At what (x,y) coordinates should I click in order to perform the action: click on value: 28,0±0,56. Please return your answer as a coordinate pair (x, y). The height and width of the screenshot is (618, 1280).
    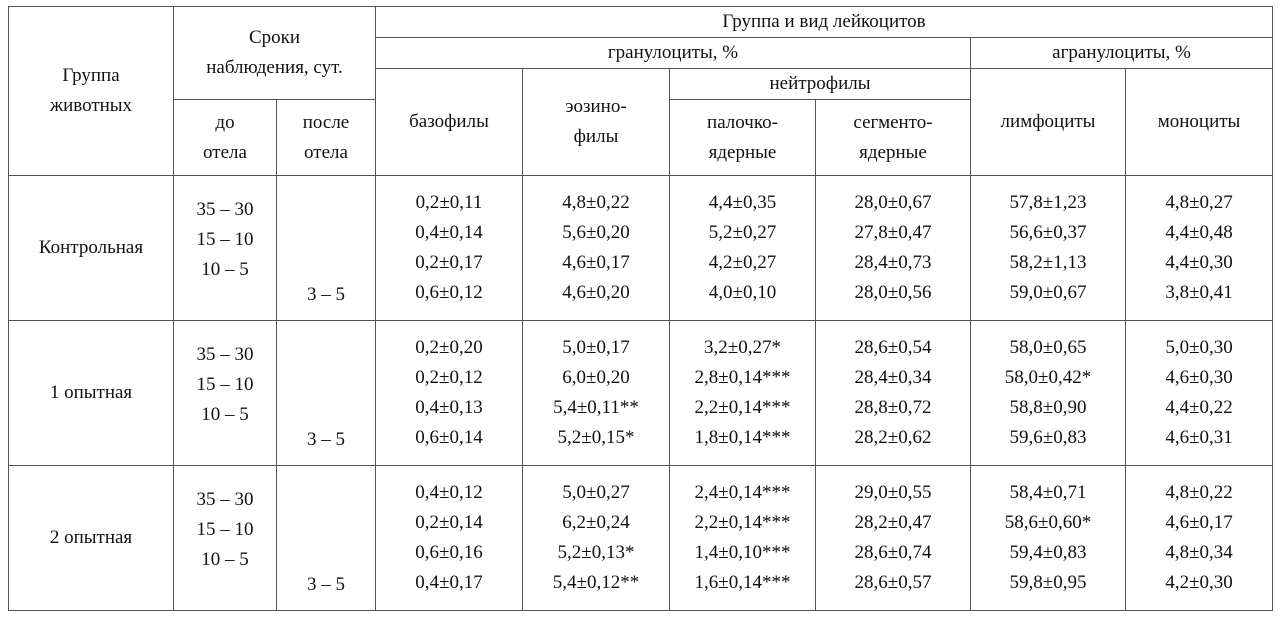
    Looking at the image, I should click on (893, 292).